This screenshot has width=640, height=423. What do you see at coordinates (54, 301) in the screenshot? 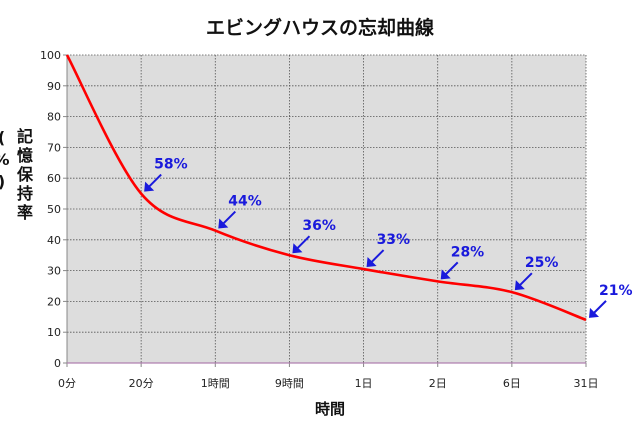
I see `y-tick-label: 20` at bounding box center [54, 301].